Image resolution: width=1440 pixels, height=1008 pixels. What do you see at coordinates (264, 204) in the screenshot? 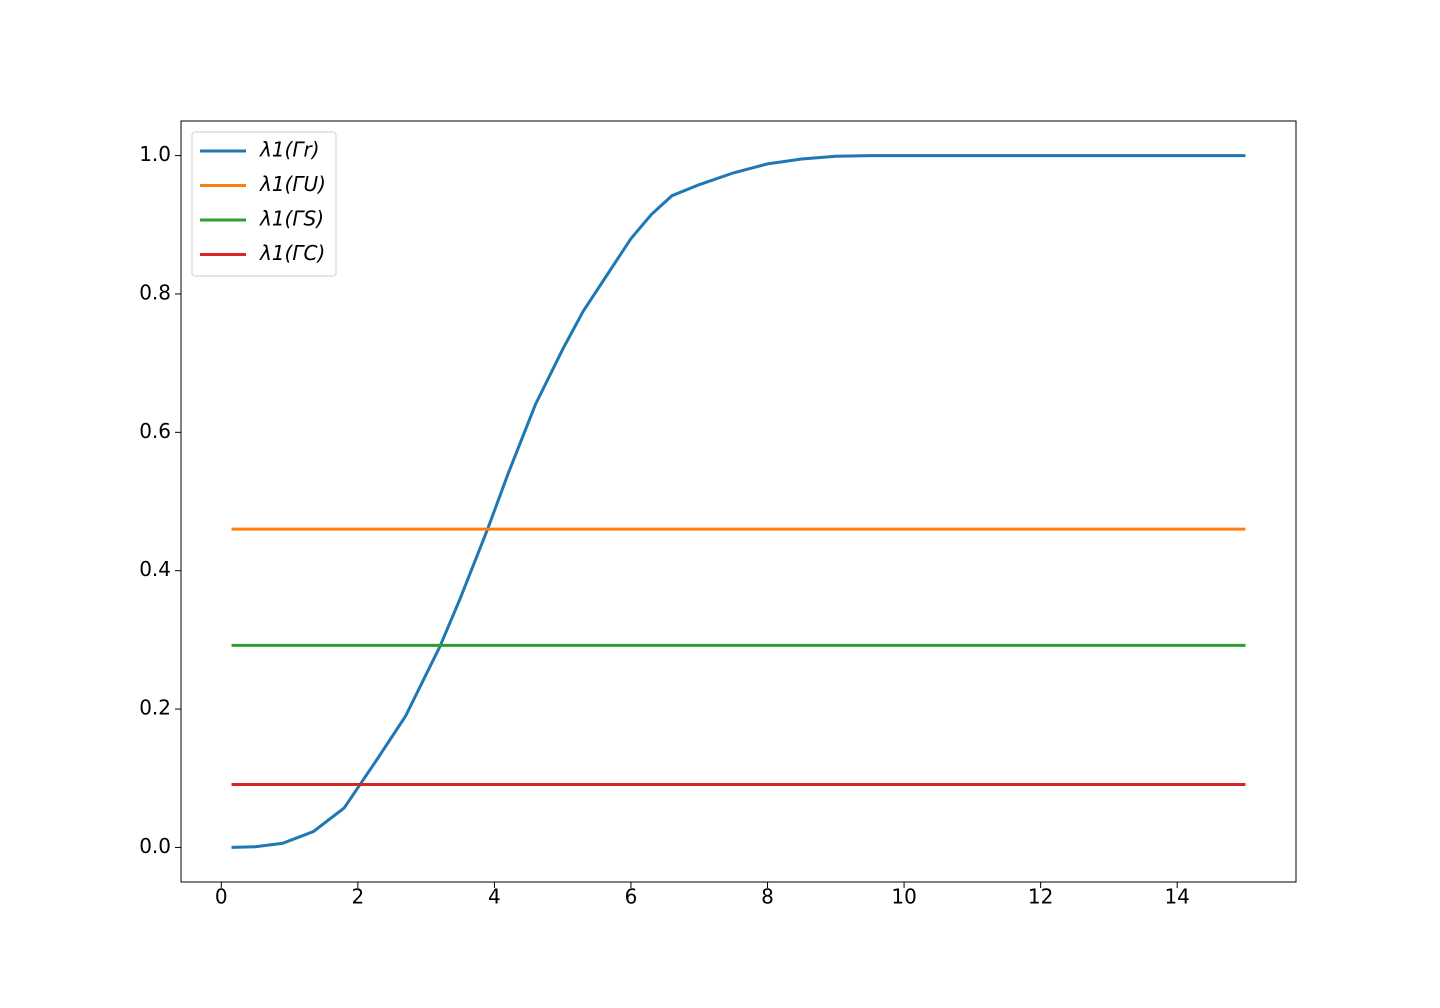
I see `legend-box` at bounding box center [264, 204].